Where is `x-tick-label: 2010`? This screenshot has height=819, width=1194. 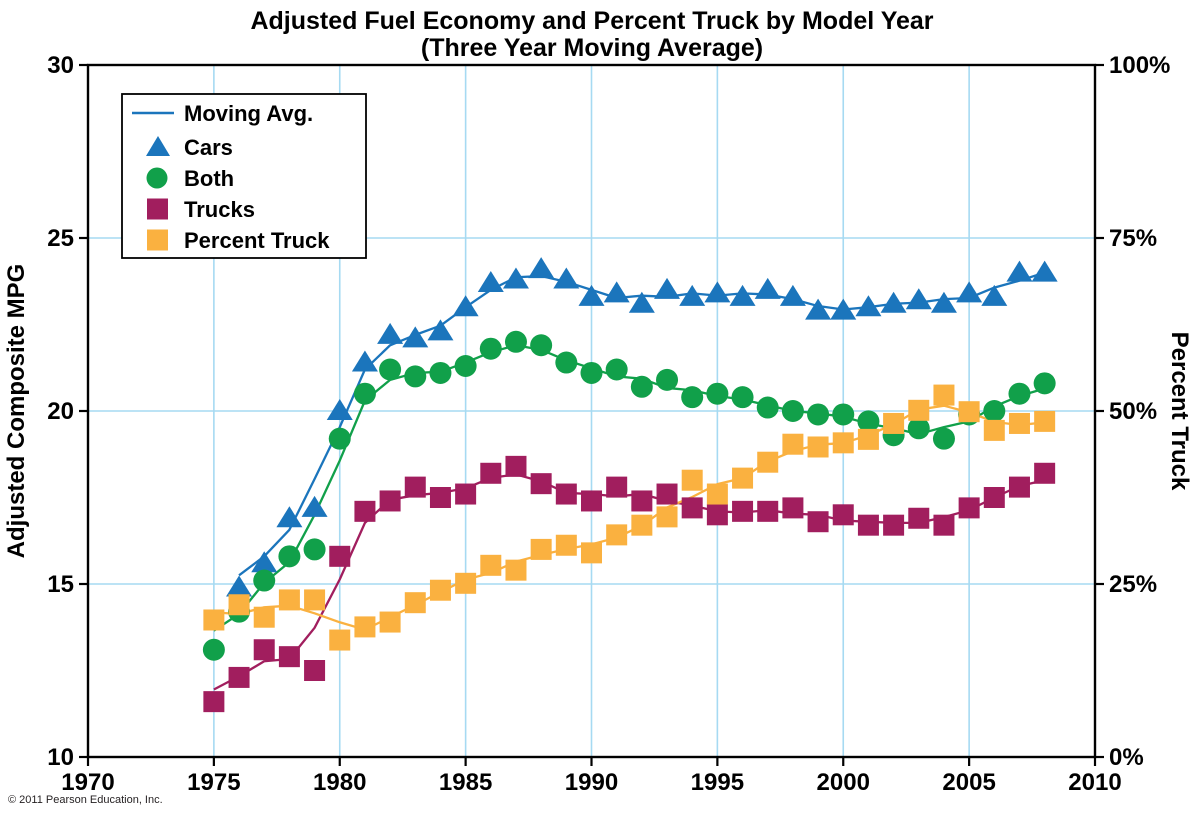 x-tick-label: 2010 is located at coordinates (1094, 782).